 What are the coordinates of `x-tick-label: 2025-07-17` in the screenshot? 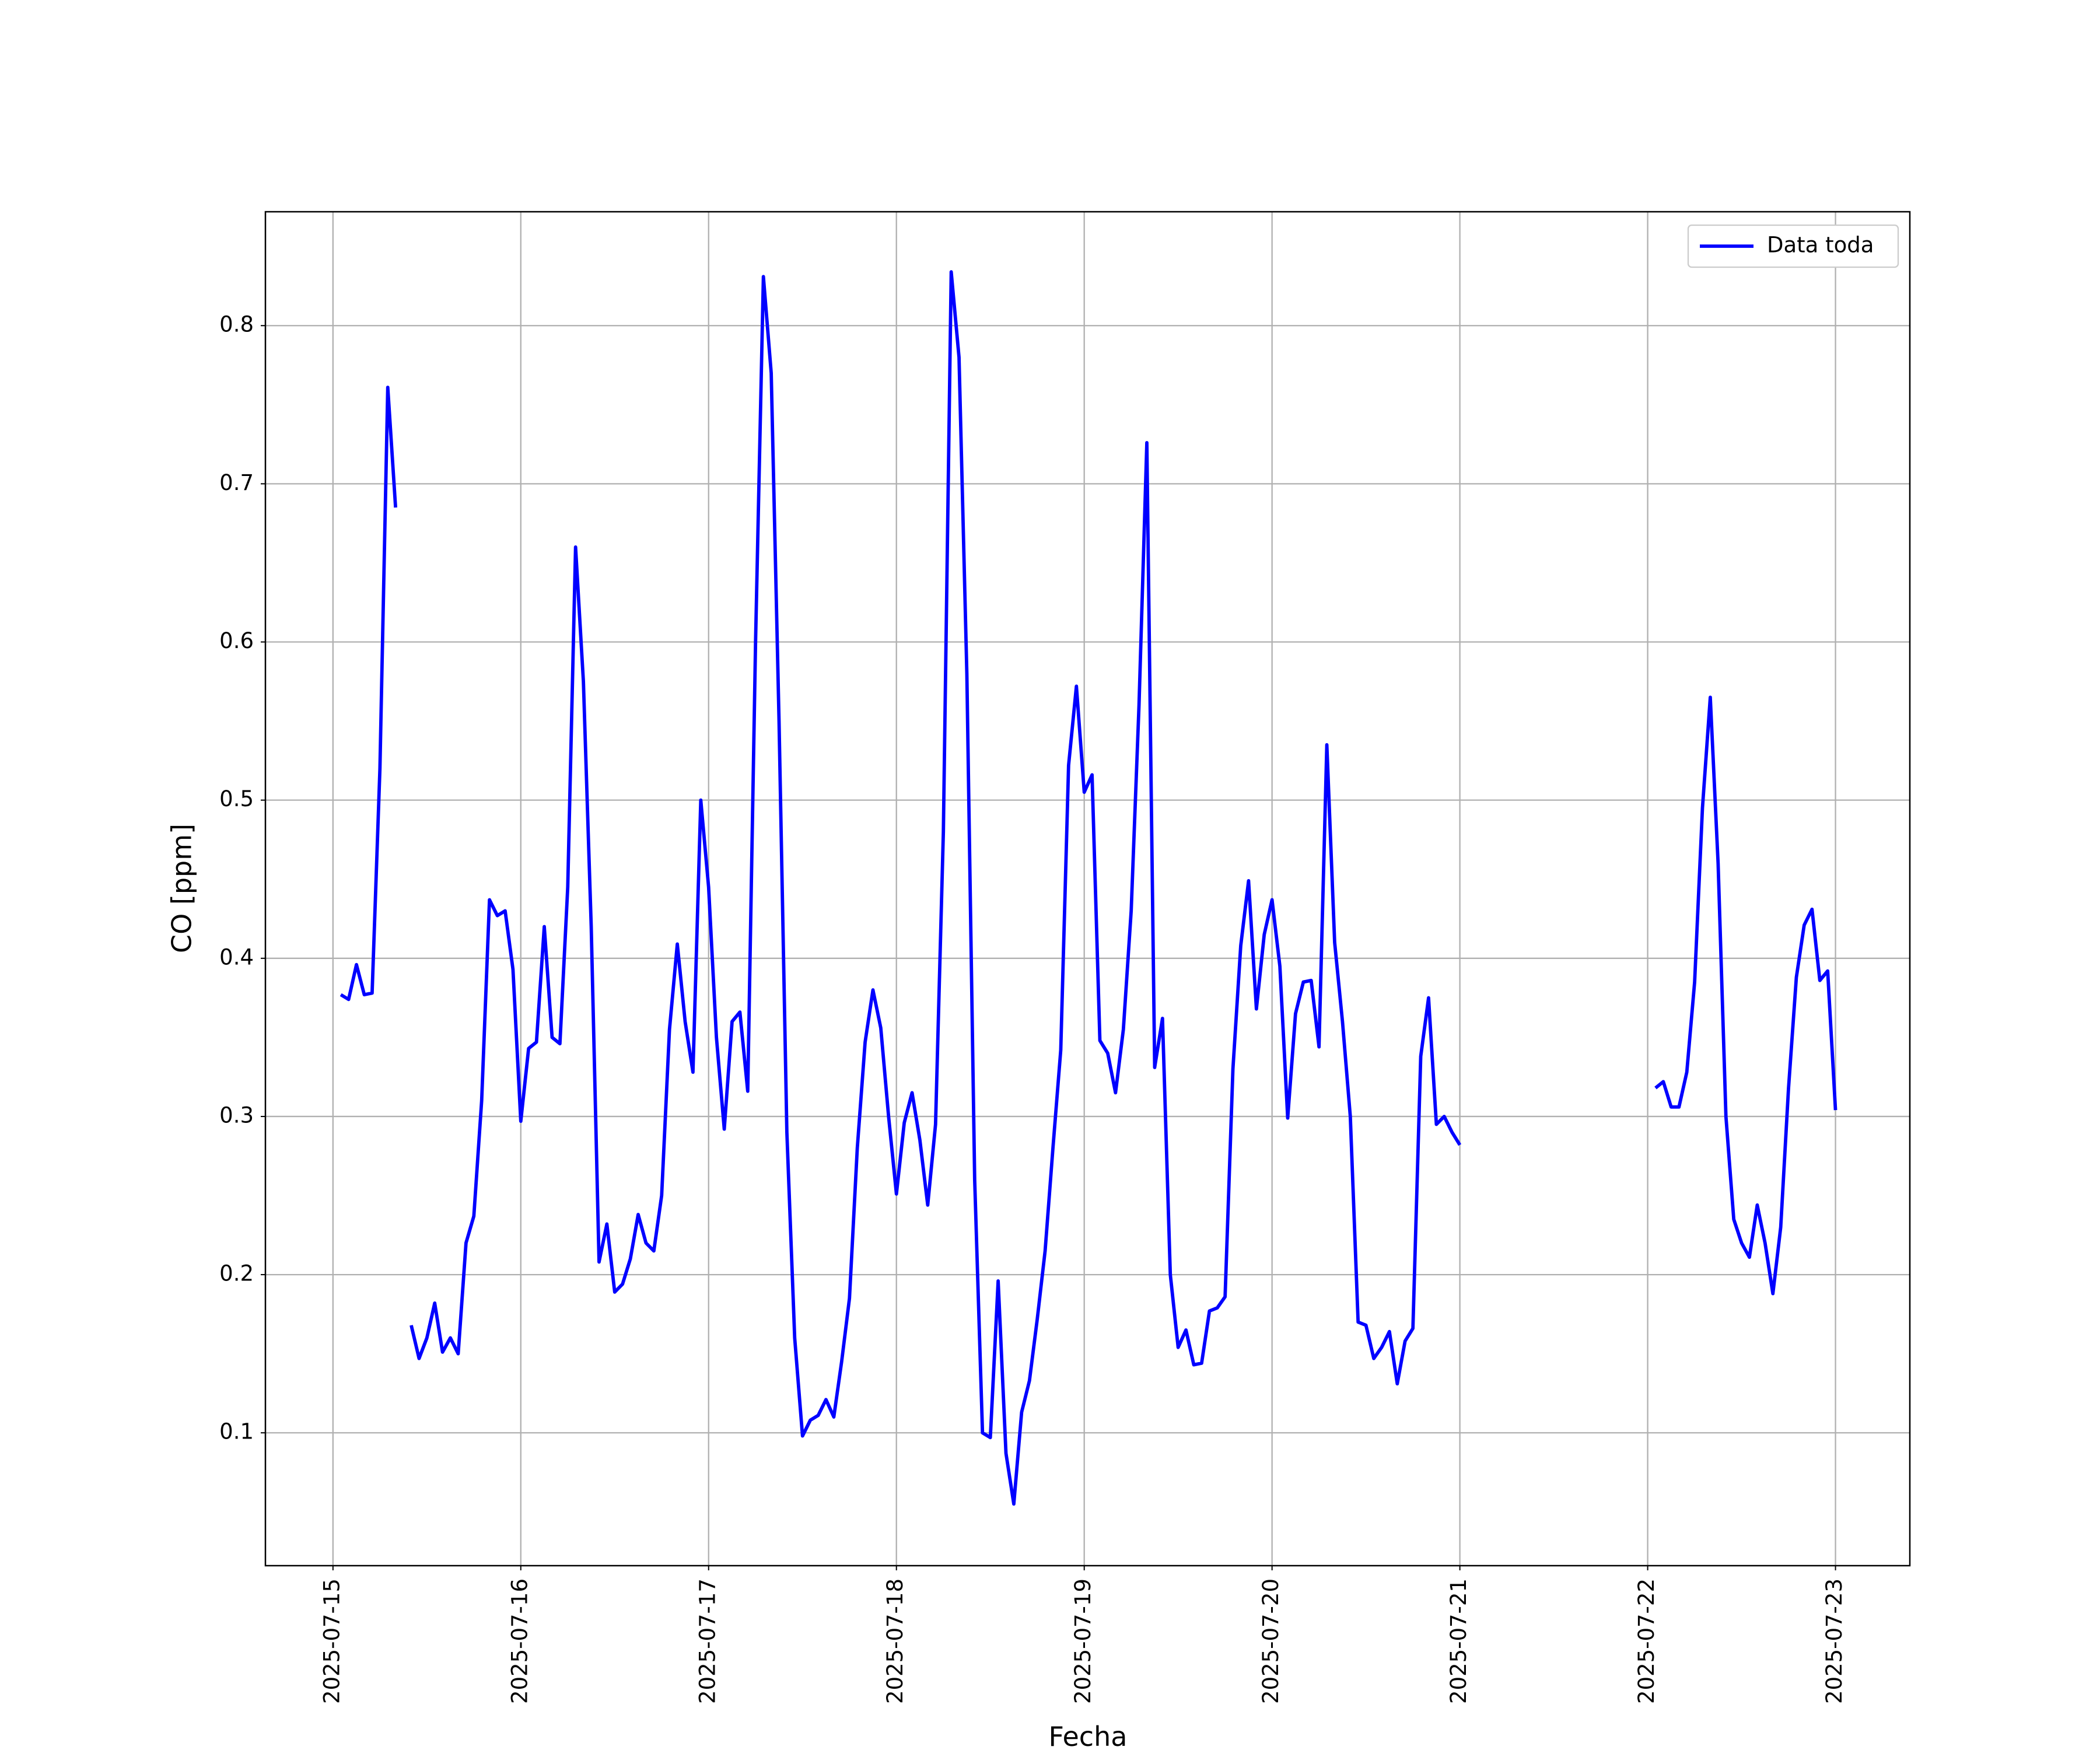 It's located at (708, 1641).